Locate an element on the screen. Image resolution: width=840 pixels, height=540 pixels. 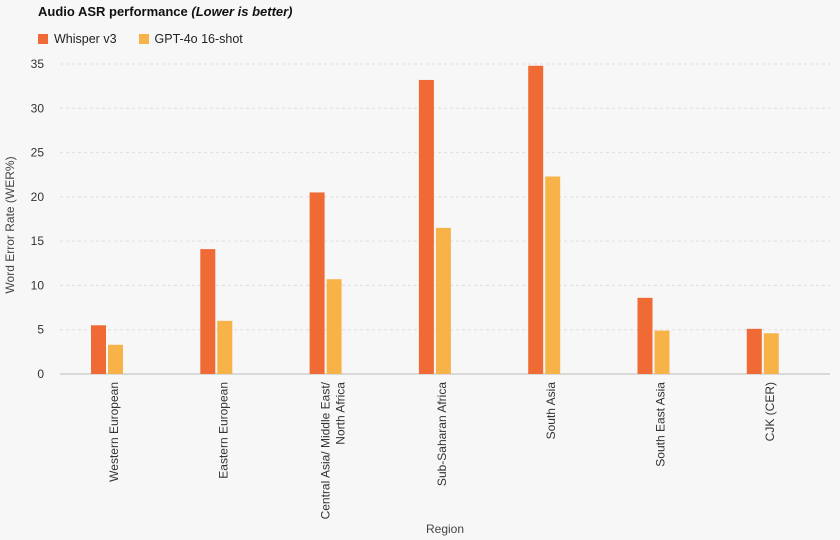
x-tick-label-group: CJK (CER) is located at coordinates (770, 411).